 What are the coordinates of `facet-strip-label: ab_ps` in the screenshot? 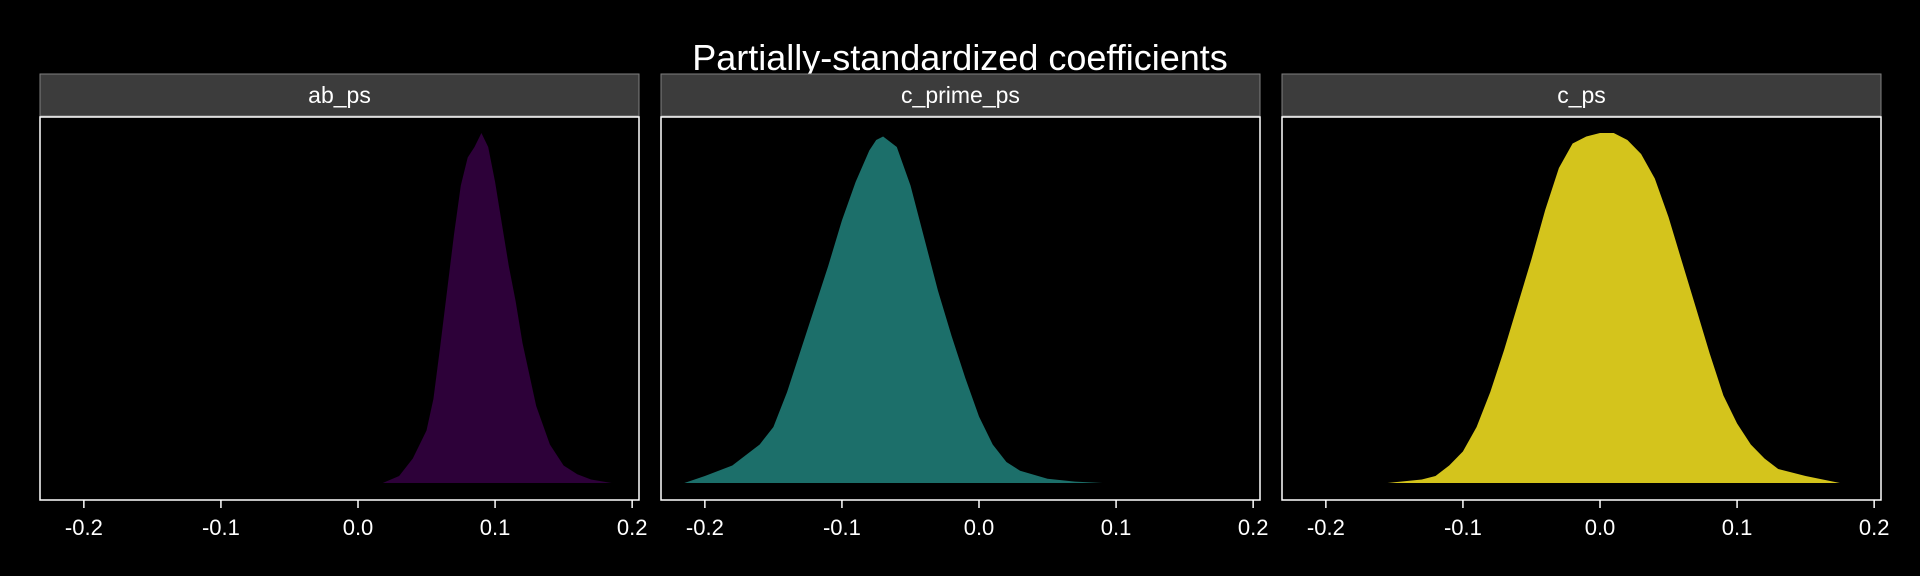 It's located at (339, 95).